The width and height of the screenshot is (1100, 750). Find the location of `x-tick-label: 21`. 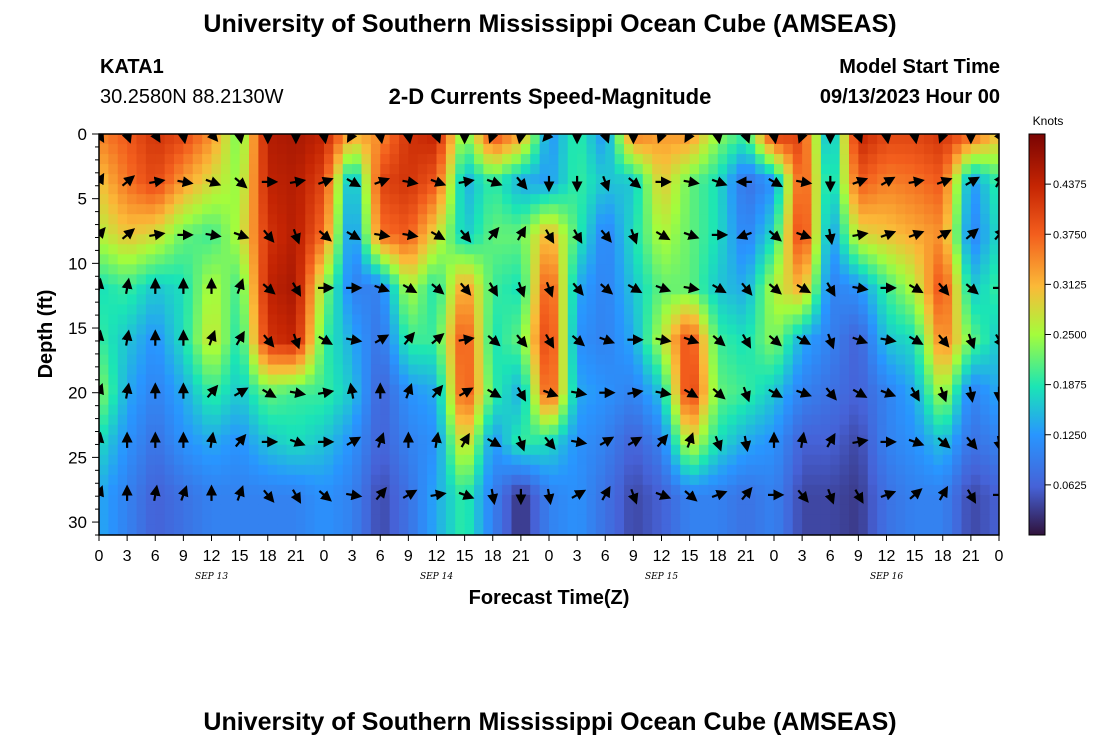

x-tick-label: 21 is located at coordinates (971, 556).